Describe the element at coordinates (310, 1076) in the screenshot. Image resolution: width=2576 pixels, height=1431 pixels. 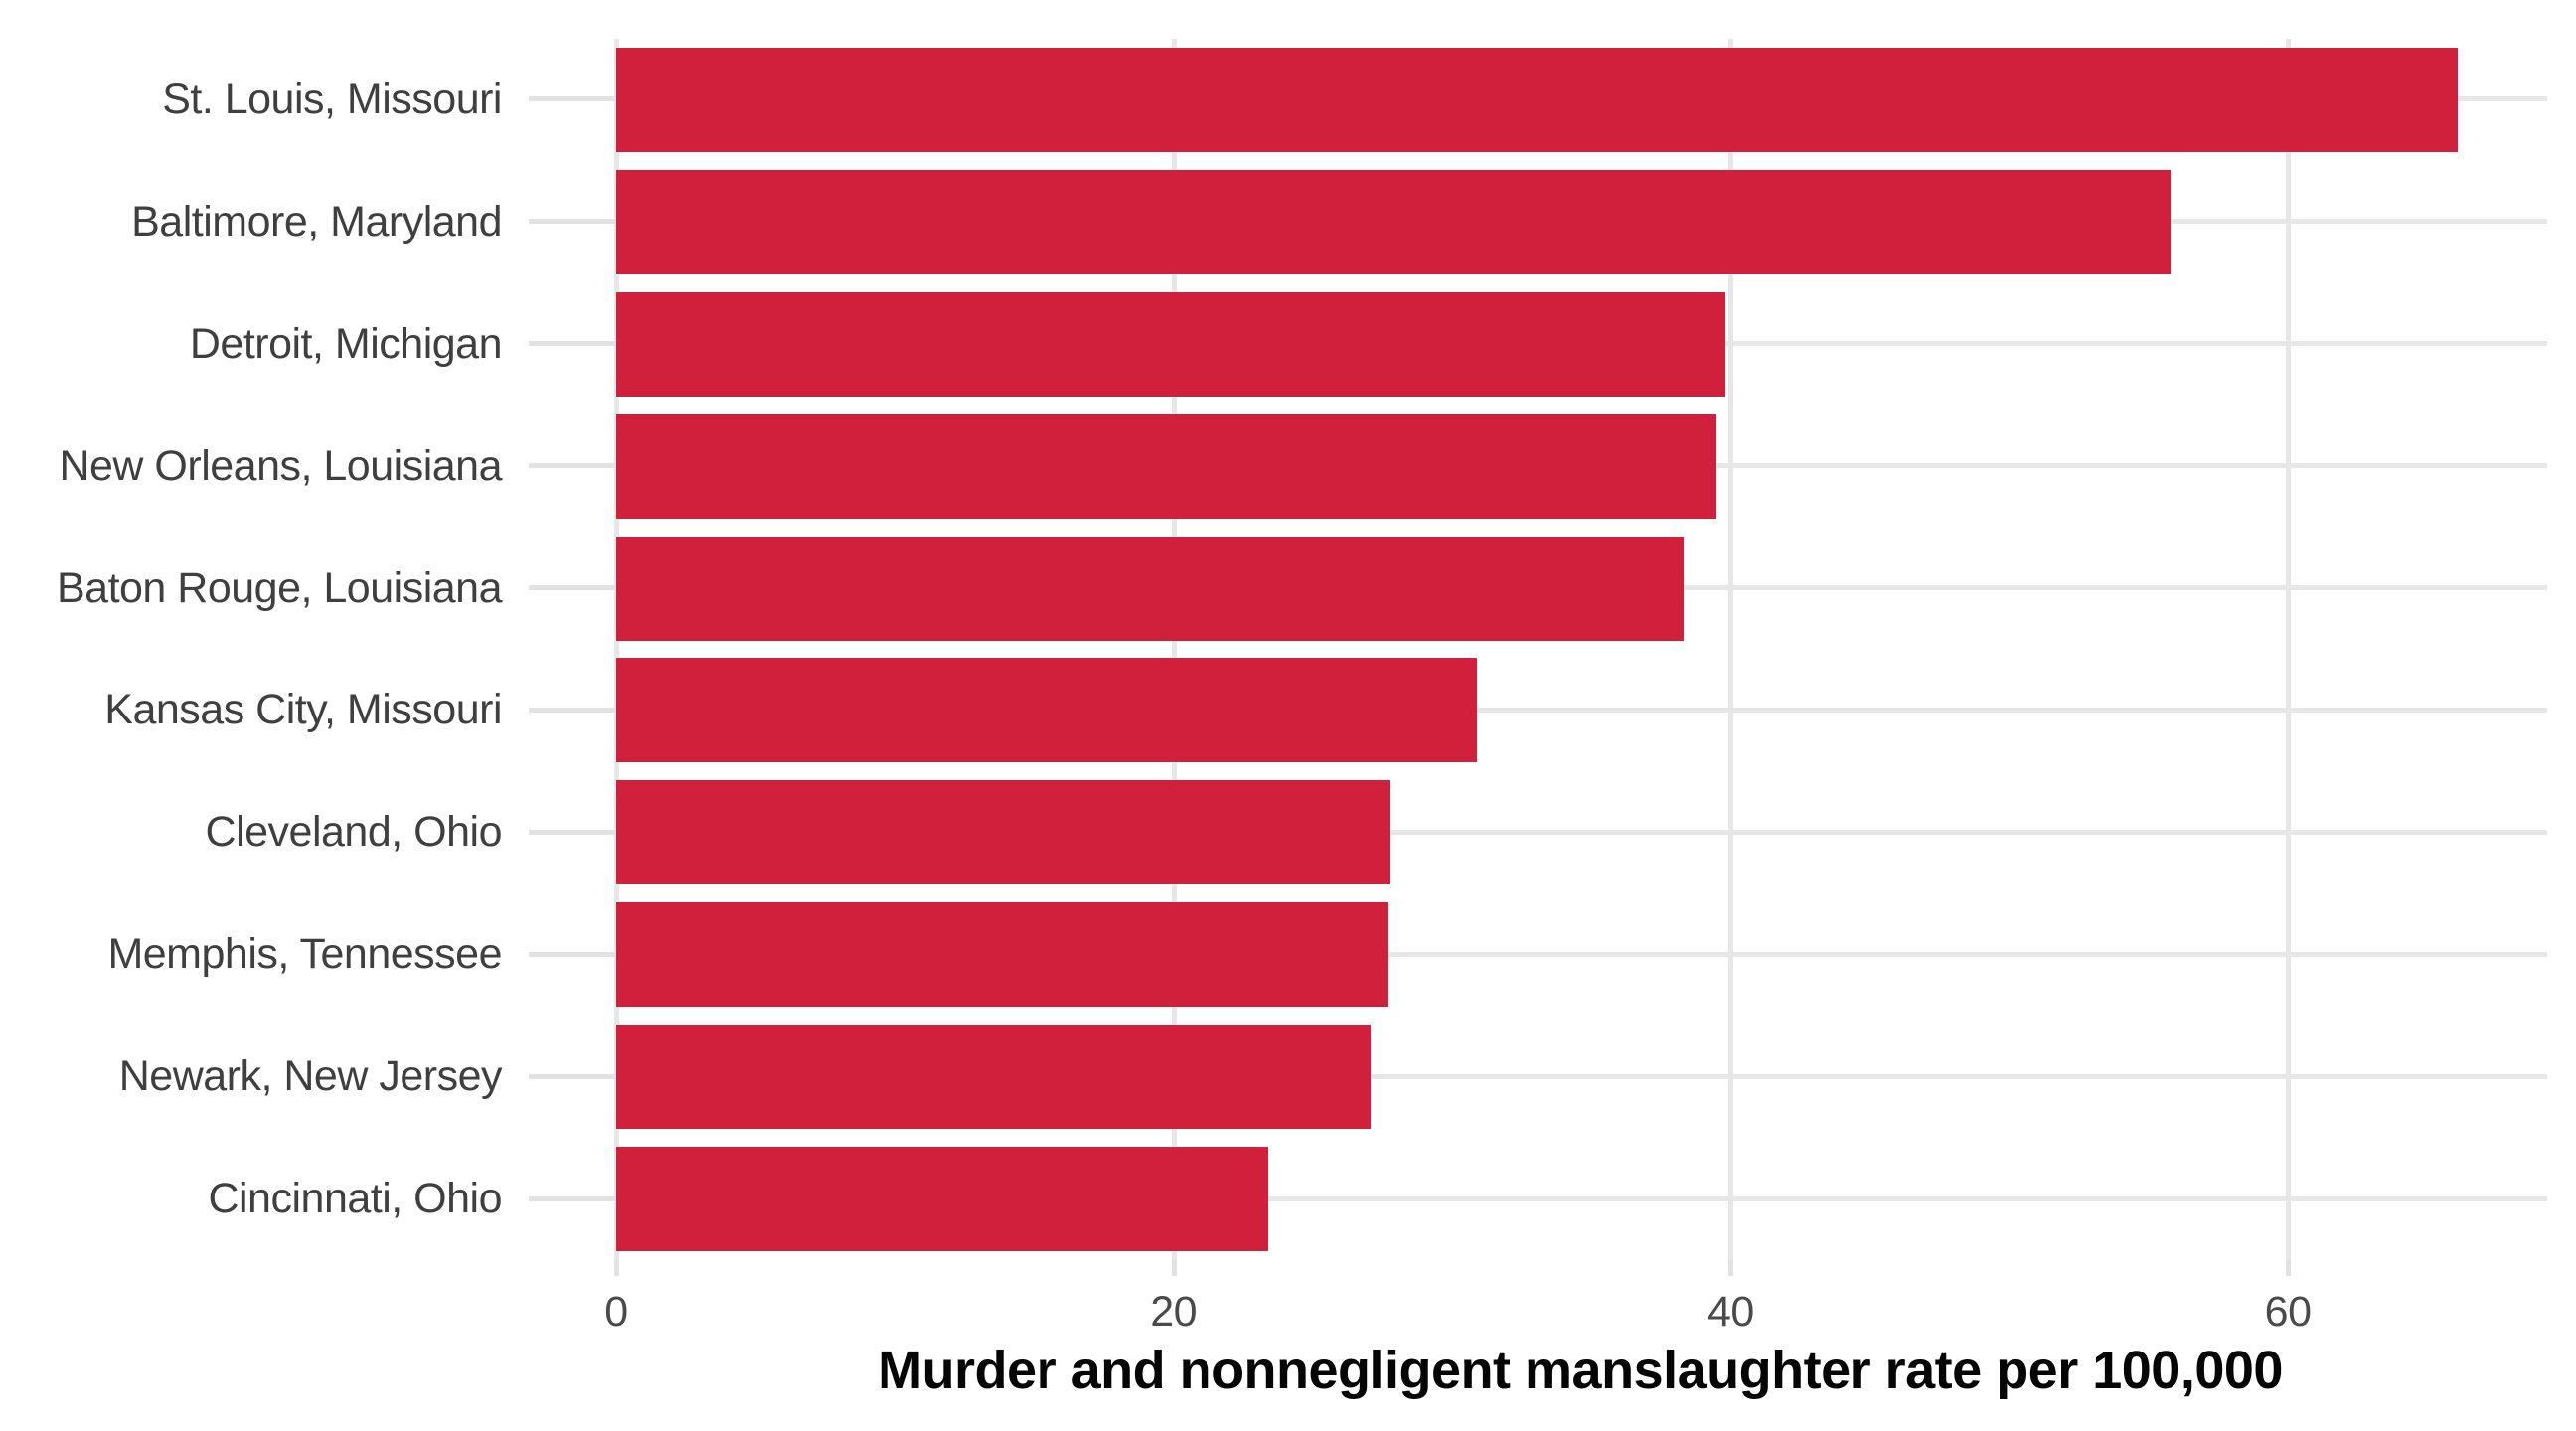
I see `category-label: Newark, New Jersey` at that location.